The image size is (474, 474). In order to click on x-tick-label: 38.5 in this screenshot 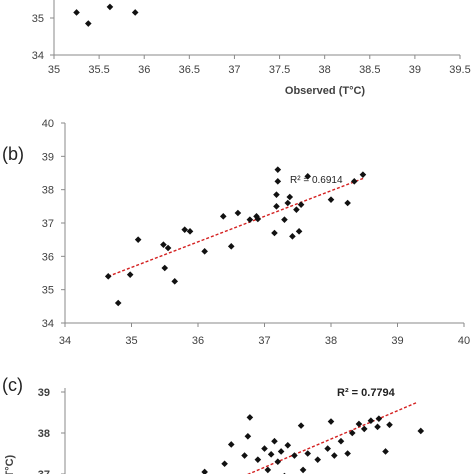, I will do `click(369, 70)`.